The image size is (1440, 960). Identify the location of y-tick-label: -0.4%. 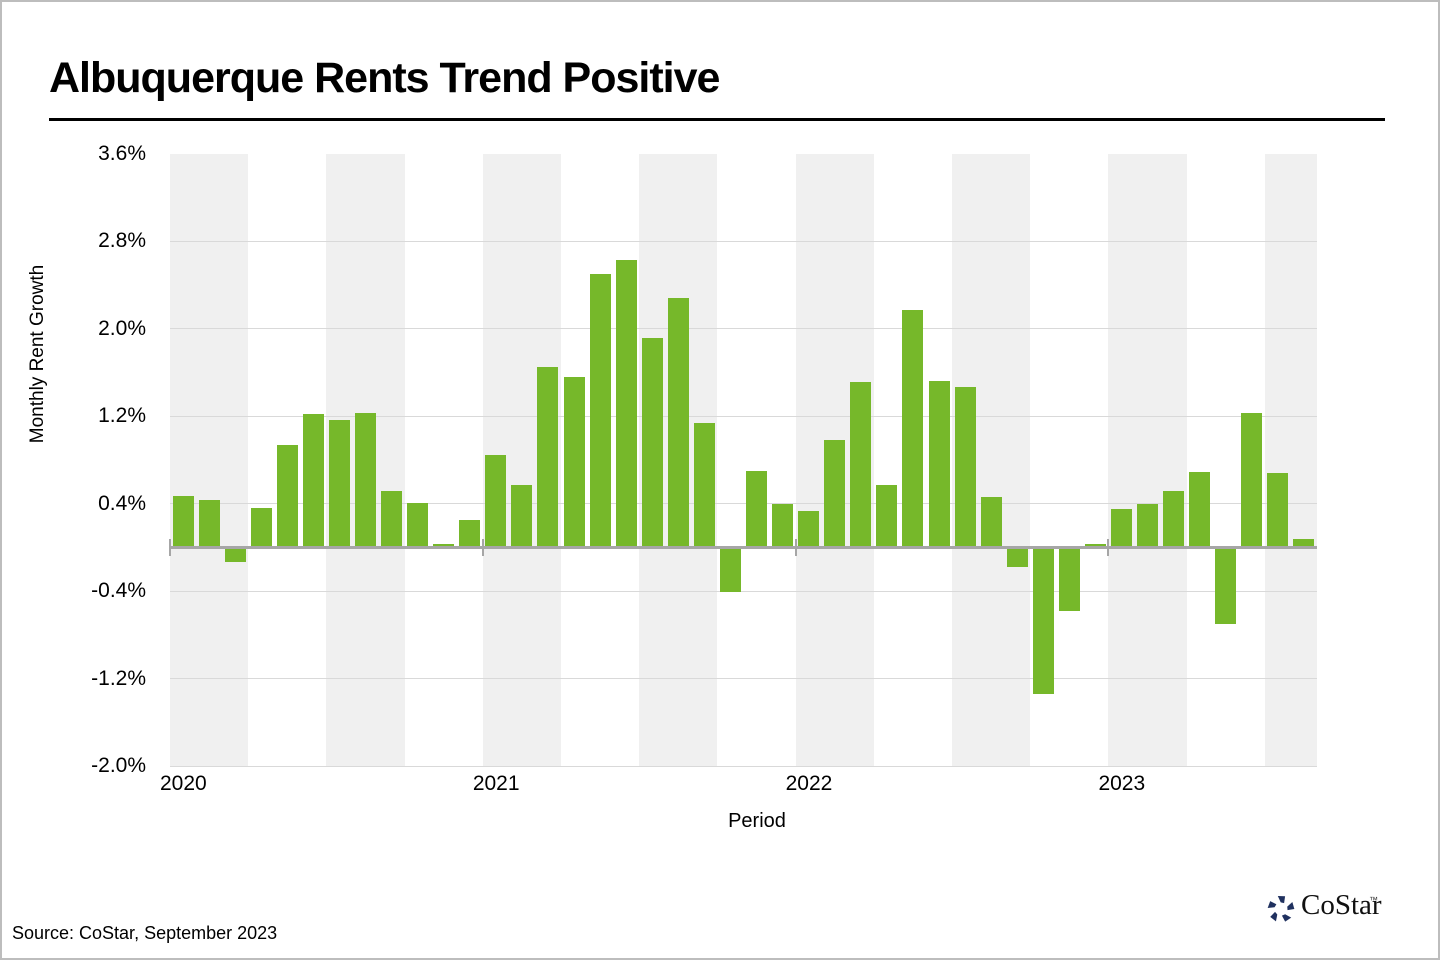
(118, 591).